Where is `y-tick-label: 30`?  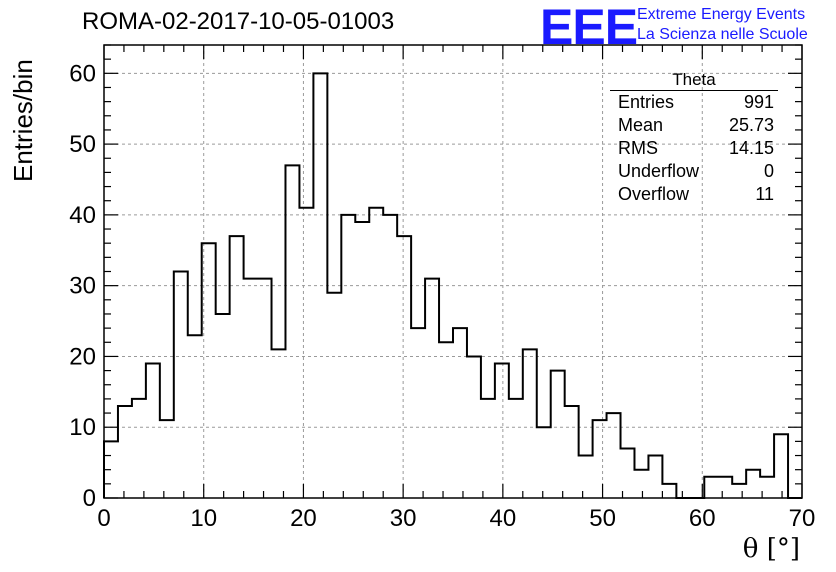 y-tick-label: 30 is located at coordinates (82, 286).